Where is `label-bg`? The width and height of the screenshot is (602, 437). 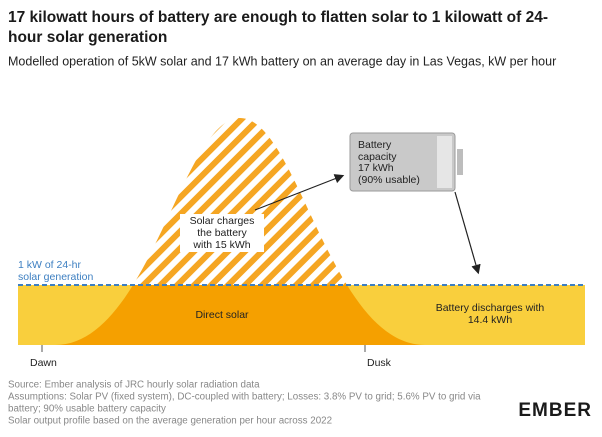 label-bg is located at coordinates (222, 233).